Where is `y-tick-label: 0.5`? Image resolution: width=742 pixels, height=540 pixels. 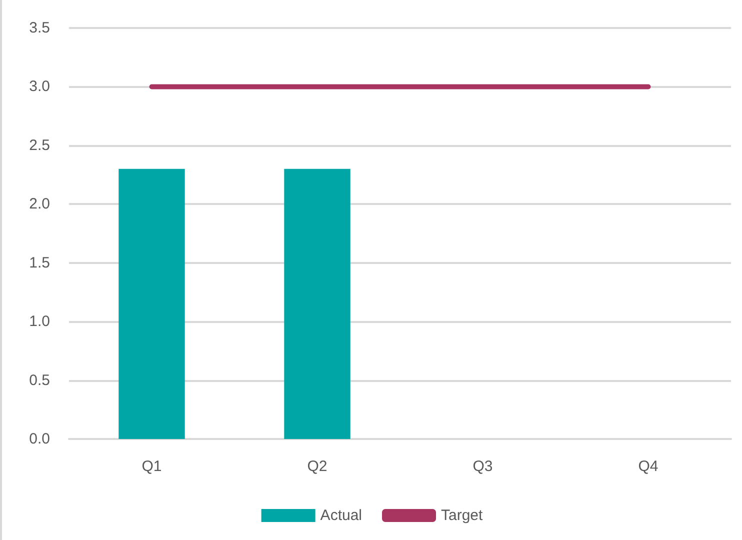 y-tick-label: 0.5 is located at coordinates (39, 380).